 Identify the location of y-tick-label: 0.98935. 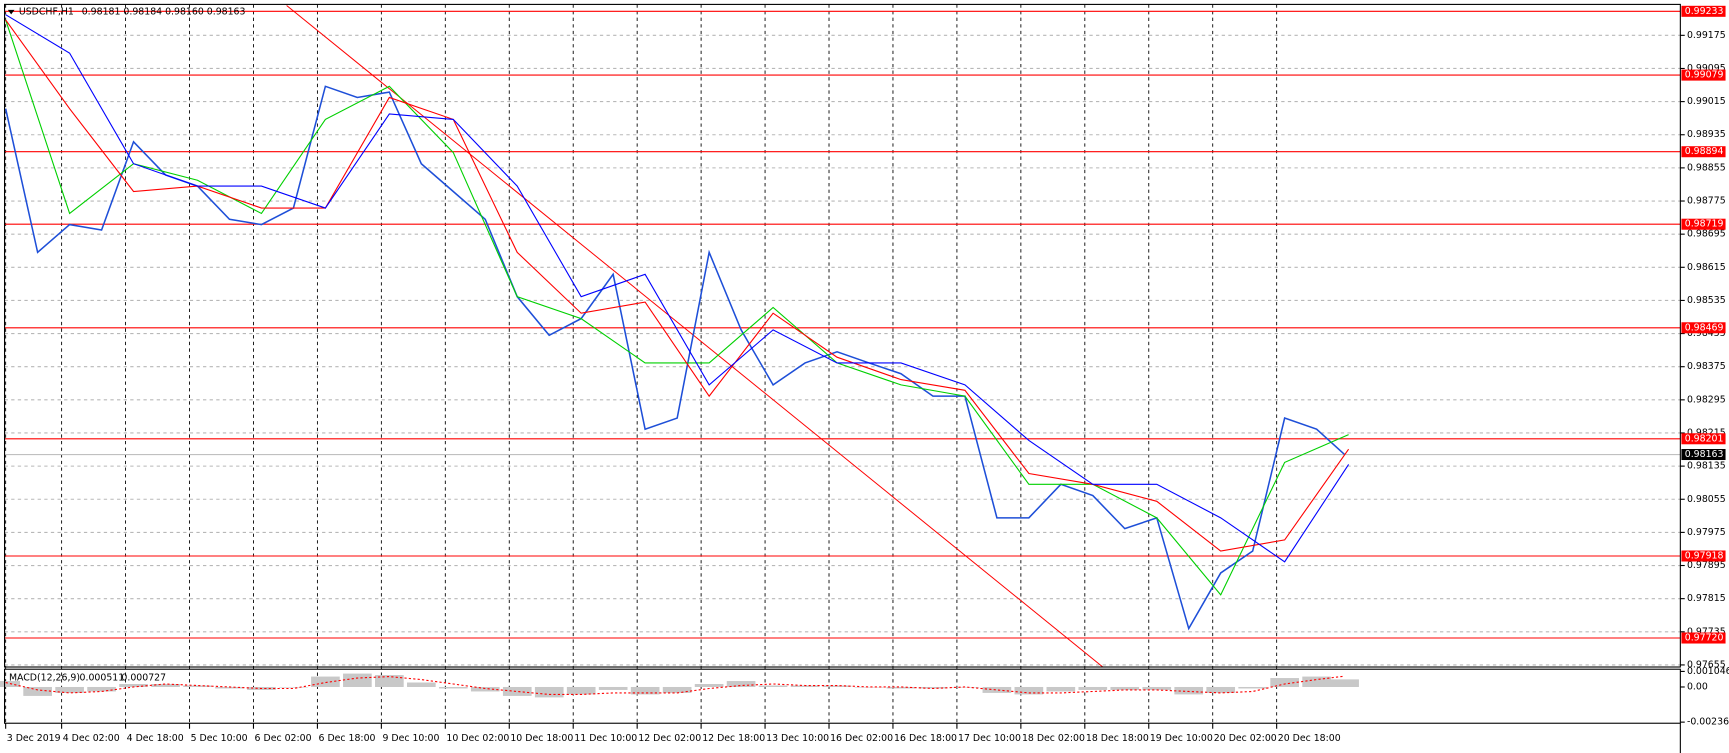
(1706, 134).